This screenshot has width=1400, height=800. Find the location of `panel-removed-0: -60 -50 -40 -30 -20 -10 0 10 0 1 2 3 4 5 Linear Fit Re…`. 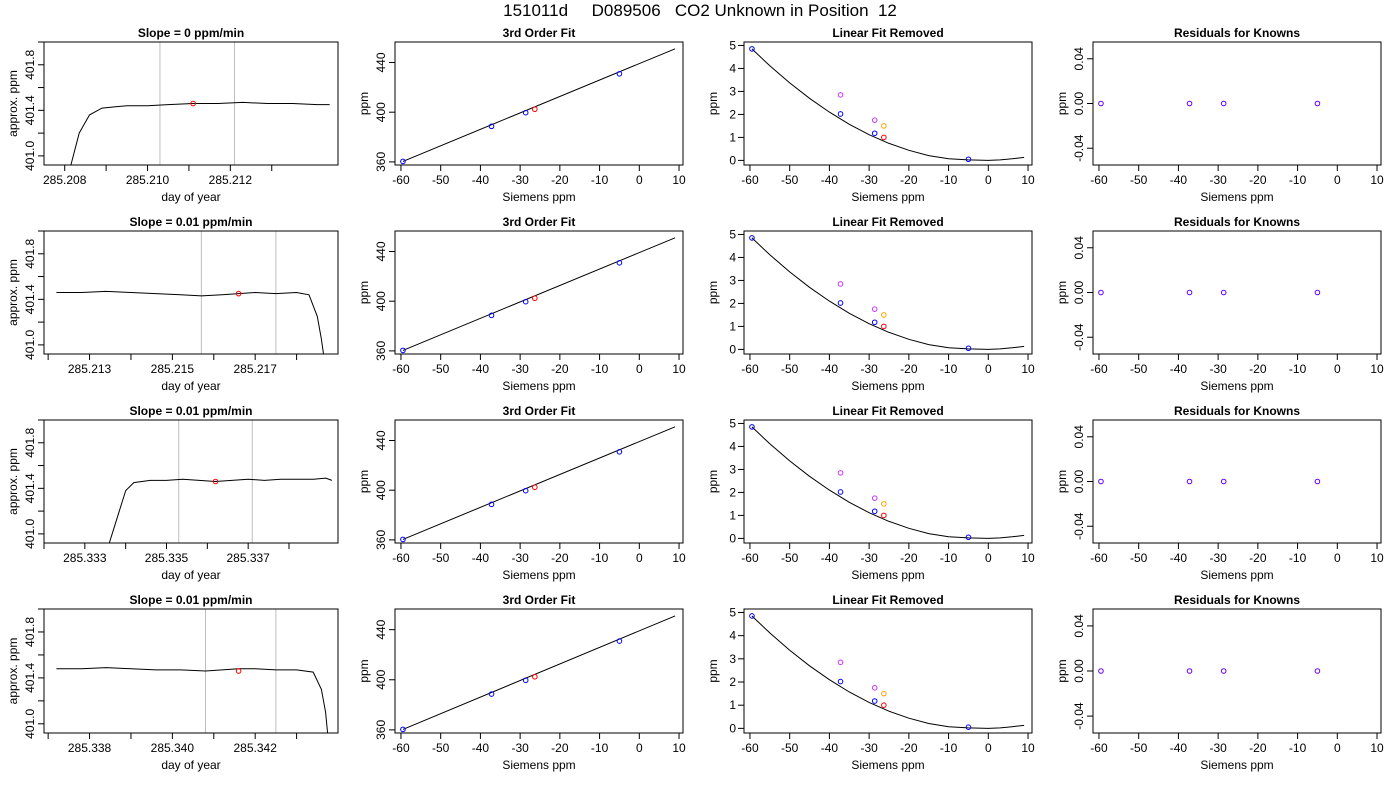

panel-removed-0: -60 -50 -40 -30 -20 -10 0 10 0 1 2 3 4 5 Linear Fit Re… is located at coordinates (870, 115).